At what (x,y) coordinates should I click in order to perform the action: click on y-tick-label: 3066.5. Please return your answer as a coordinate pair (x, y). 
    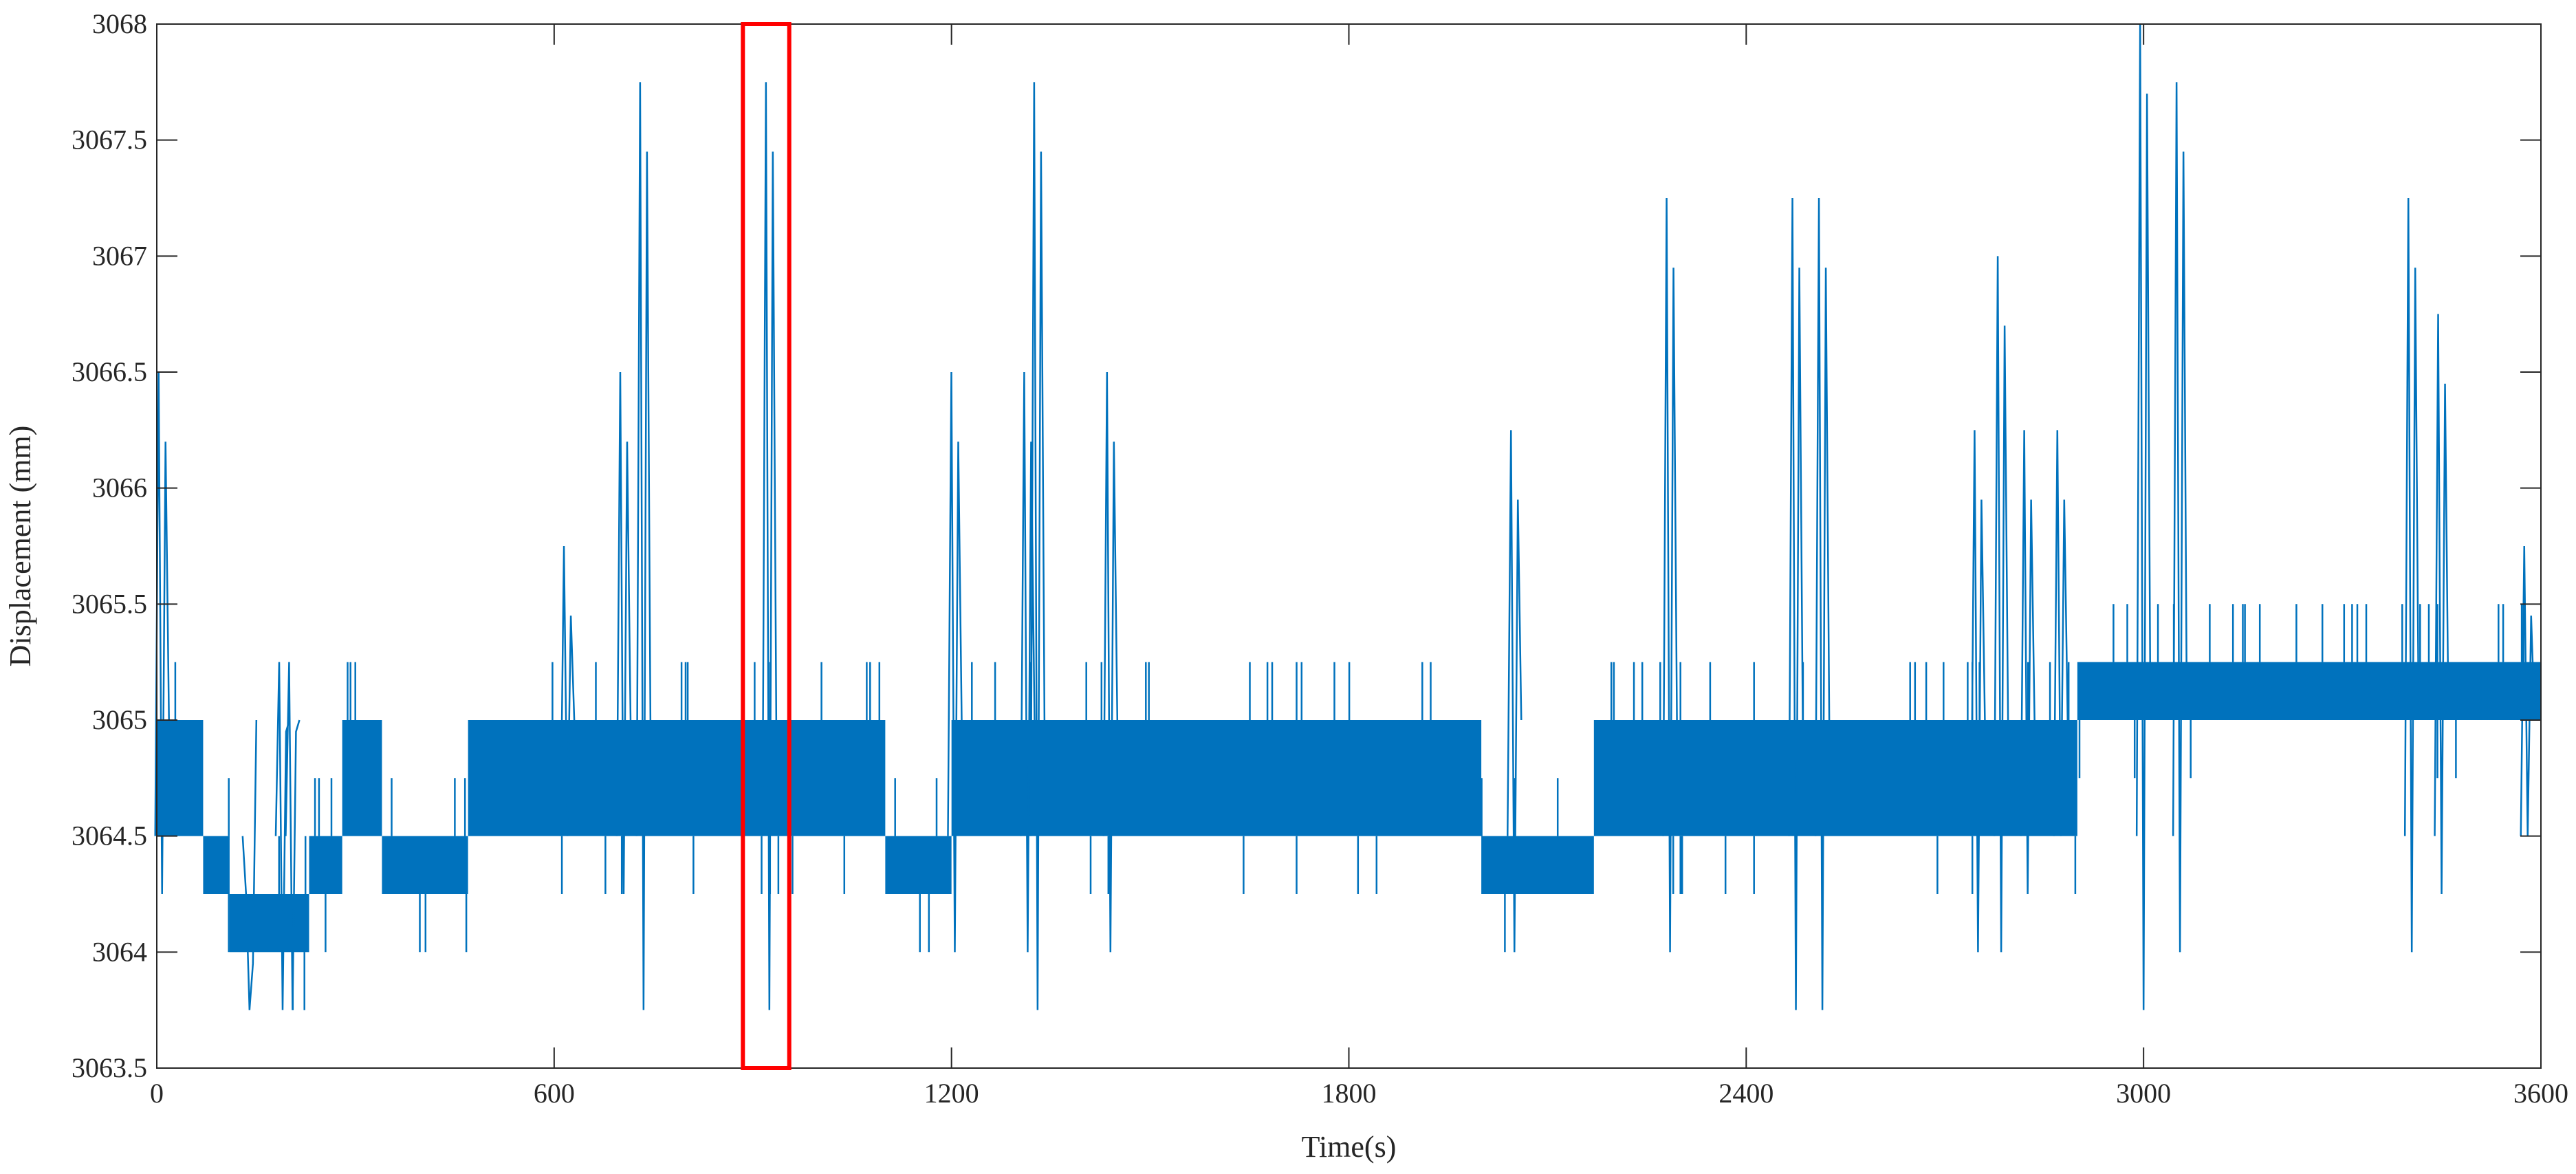
    Looking at the image, I should click on (109, 372).